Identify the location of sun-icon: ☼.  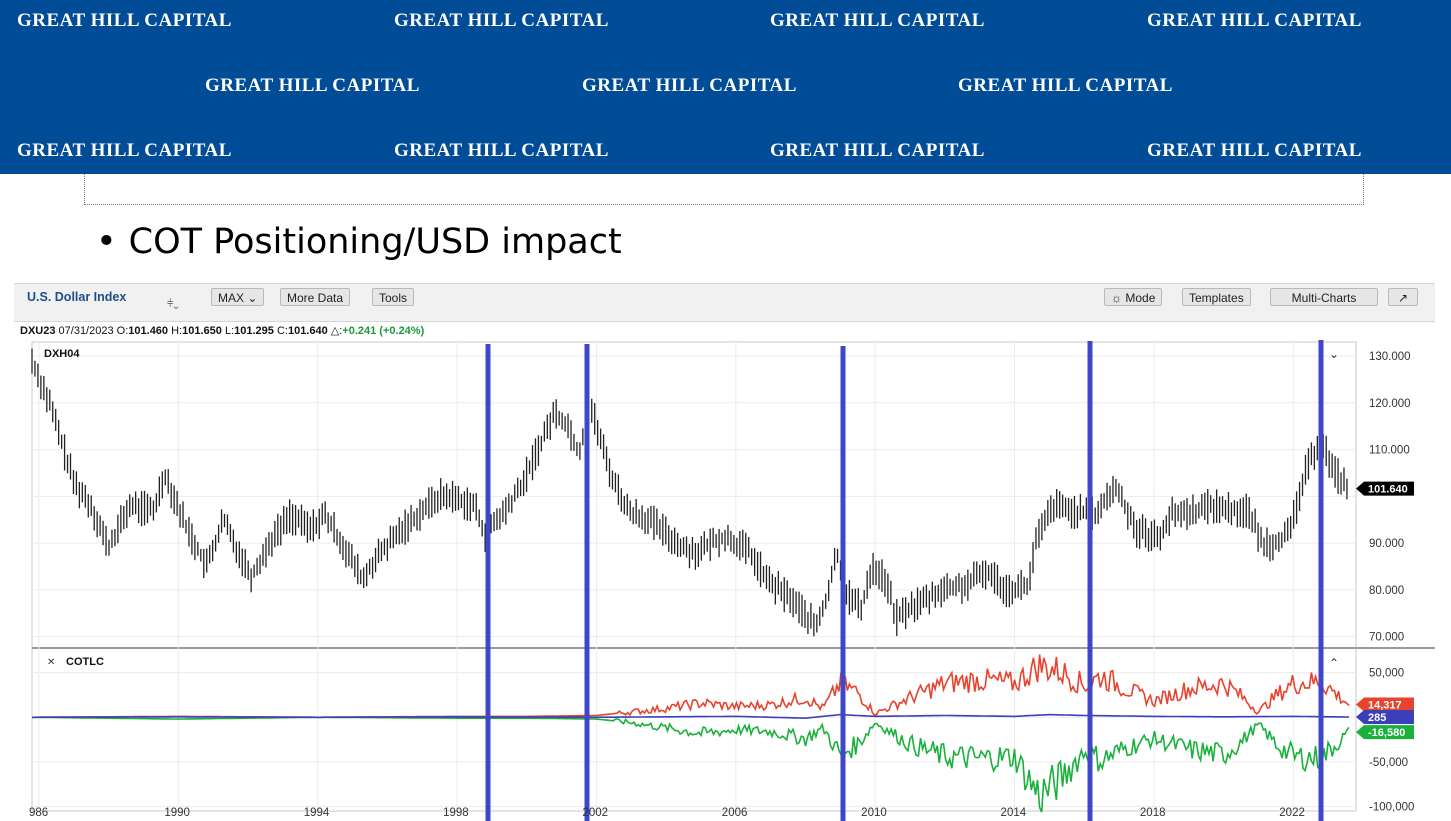
(1116, 298).